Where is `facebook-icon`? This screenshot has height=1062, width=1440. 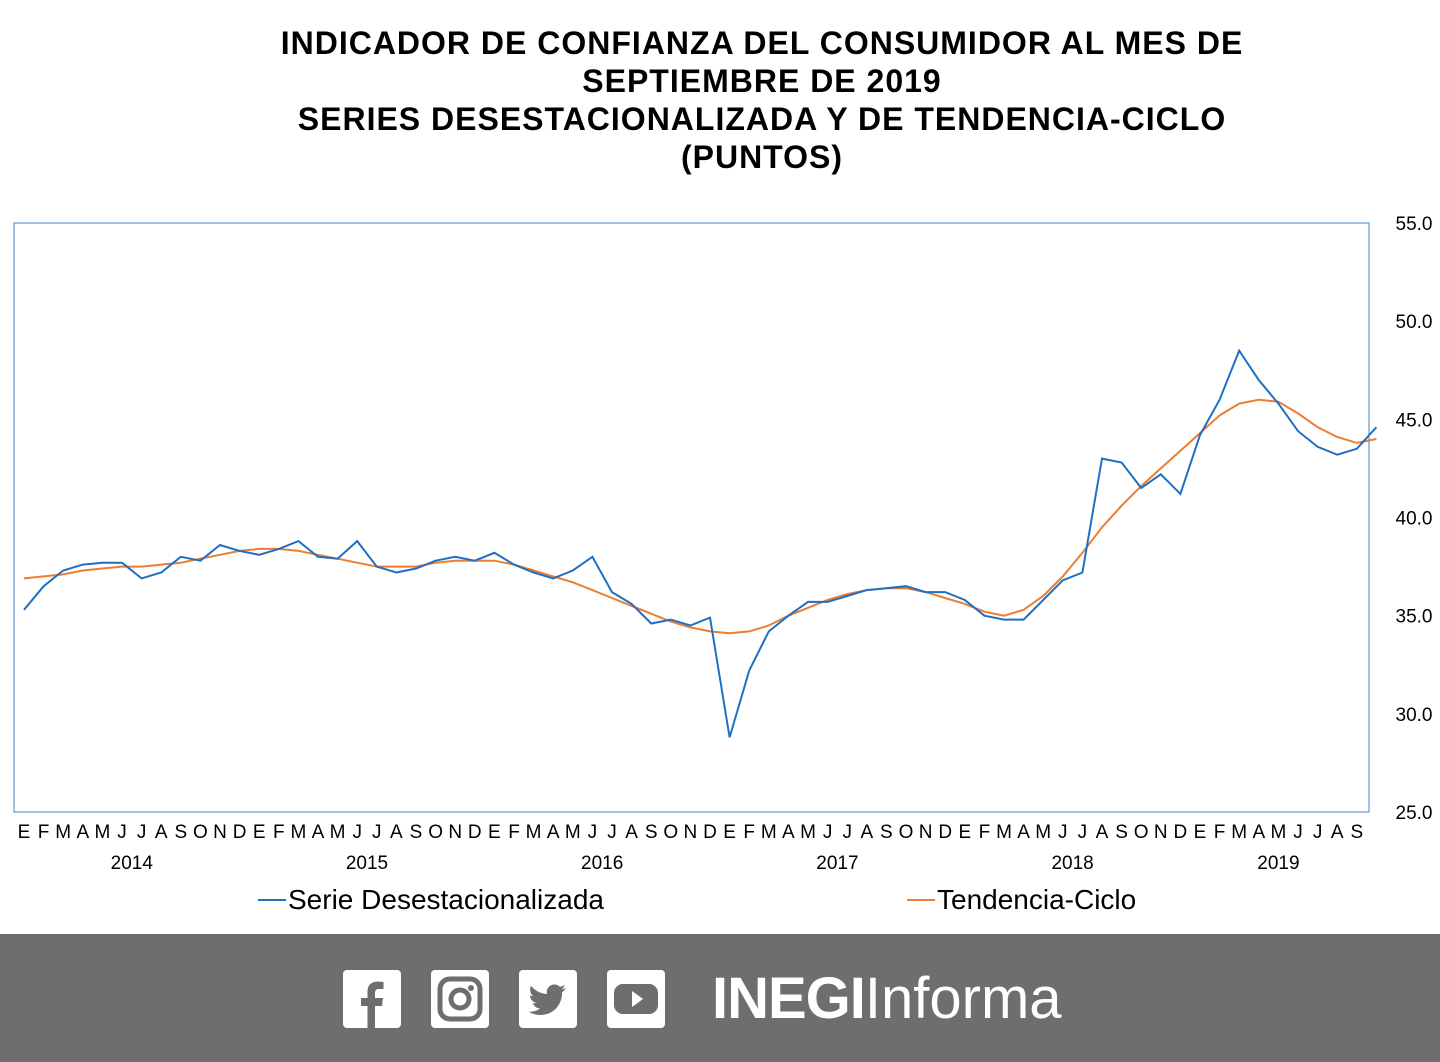 facebook-icon is located at coordinates (372, 999).